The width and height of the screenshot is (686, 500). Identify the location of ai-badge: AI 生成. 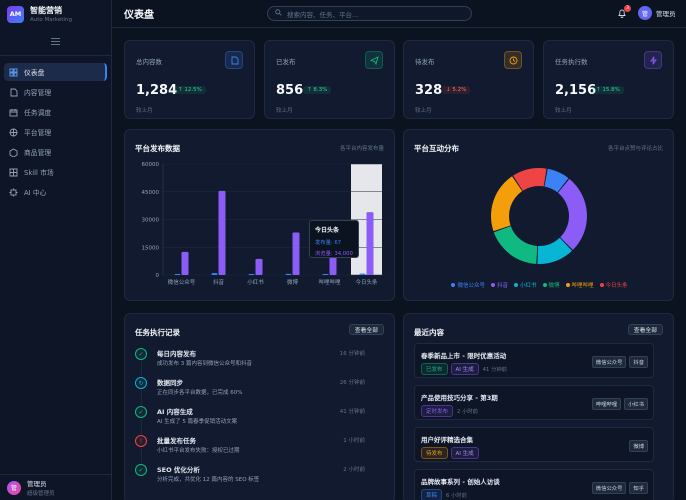
(464, 369).